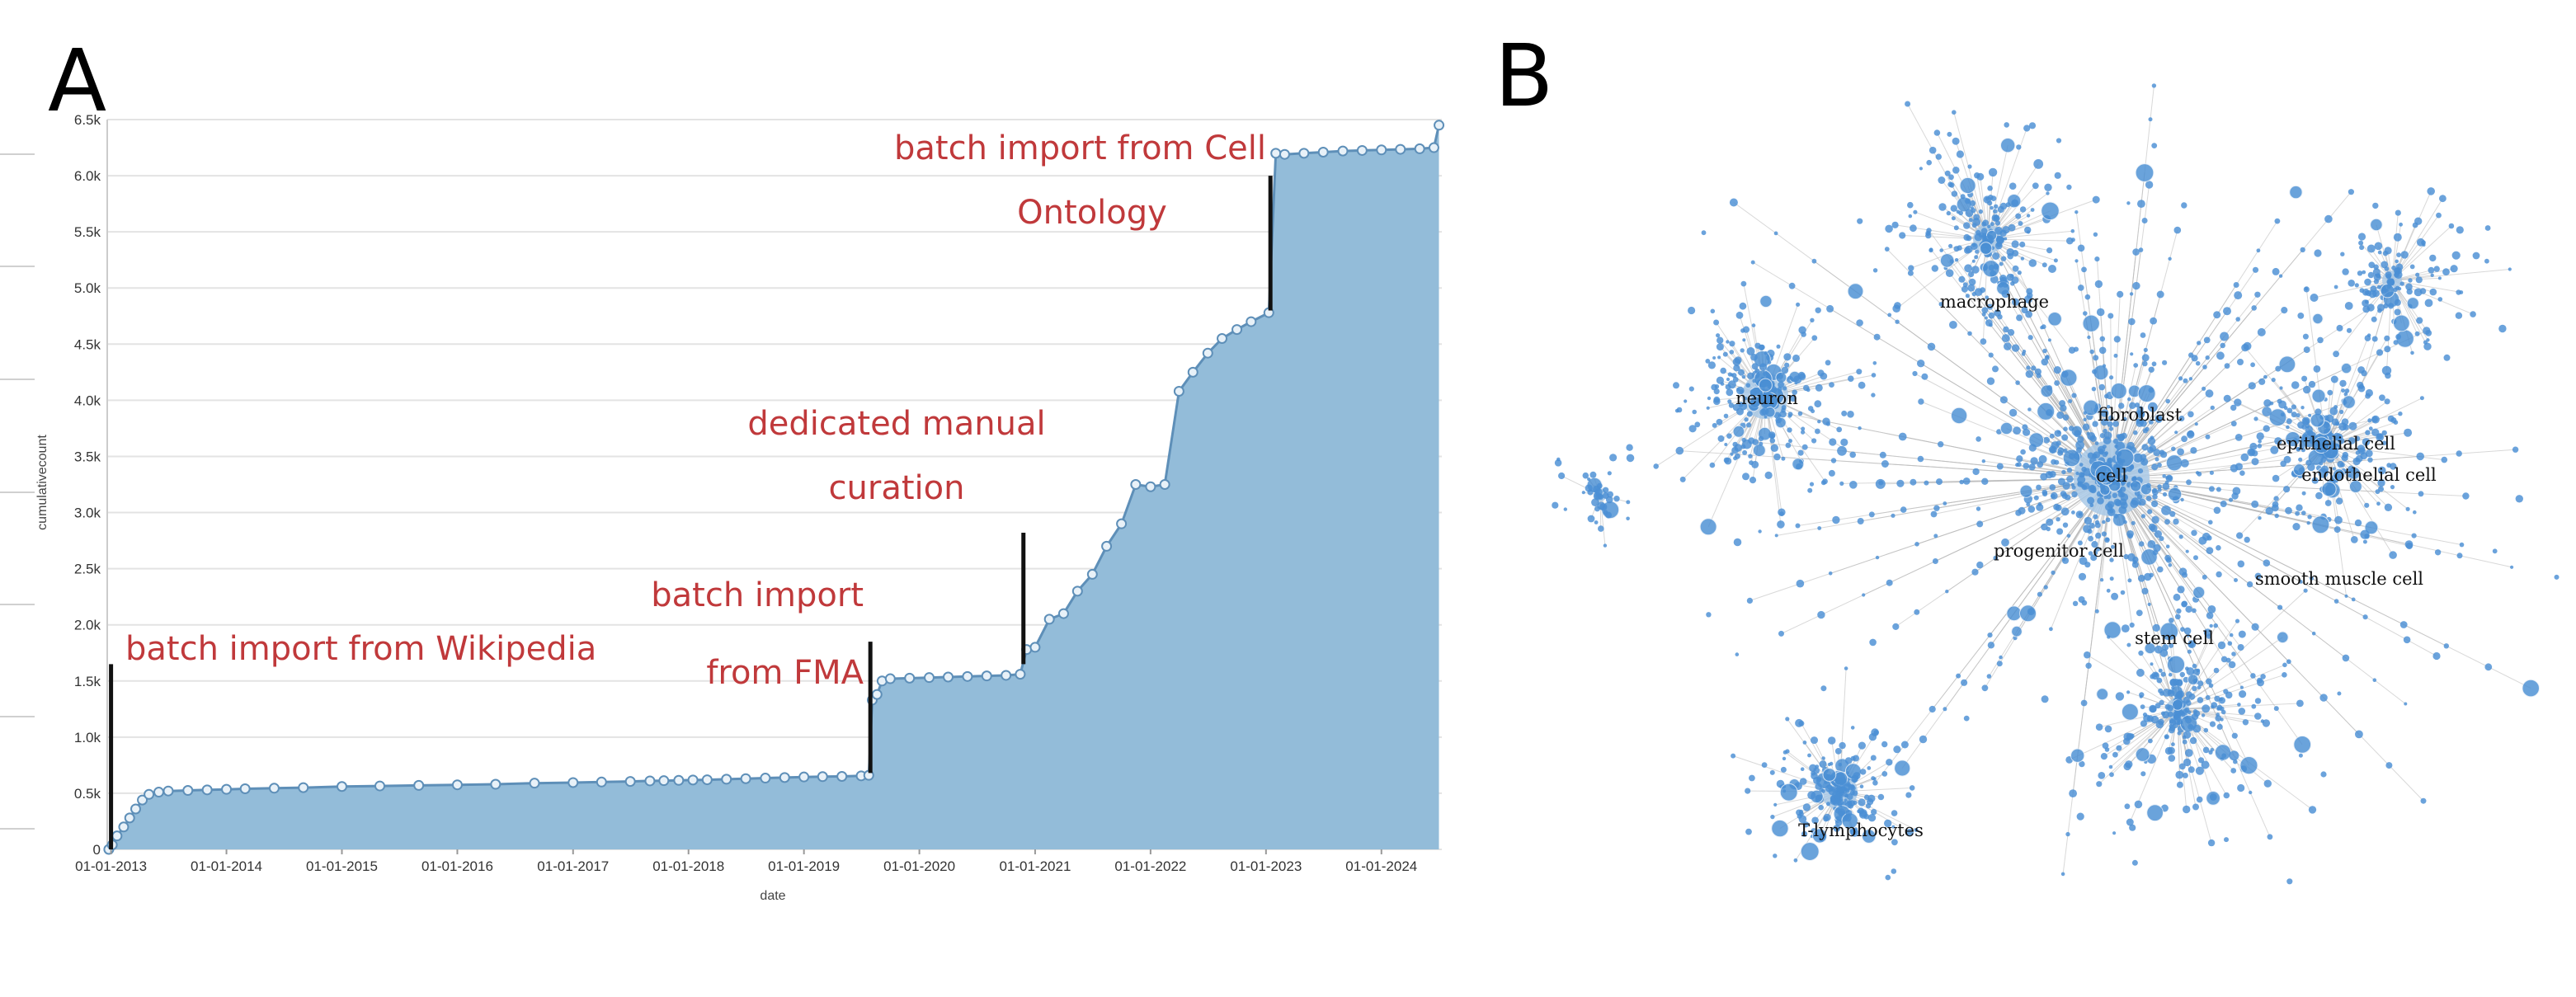 This screenshot has width=2576, height=997. I want to click on x-tick-label: 01-01-2019, so click(804, 866).